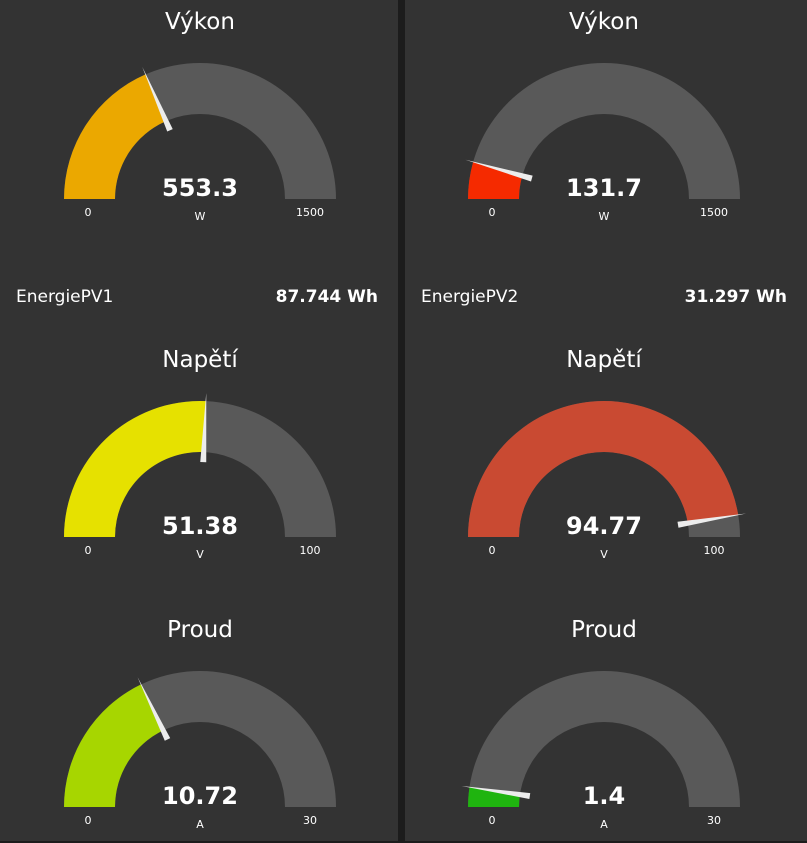  I want to click on gauge-napeti: Napětí 94.77 V 0 100, so click(607, 454).